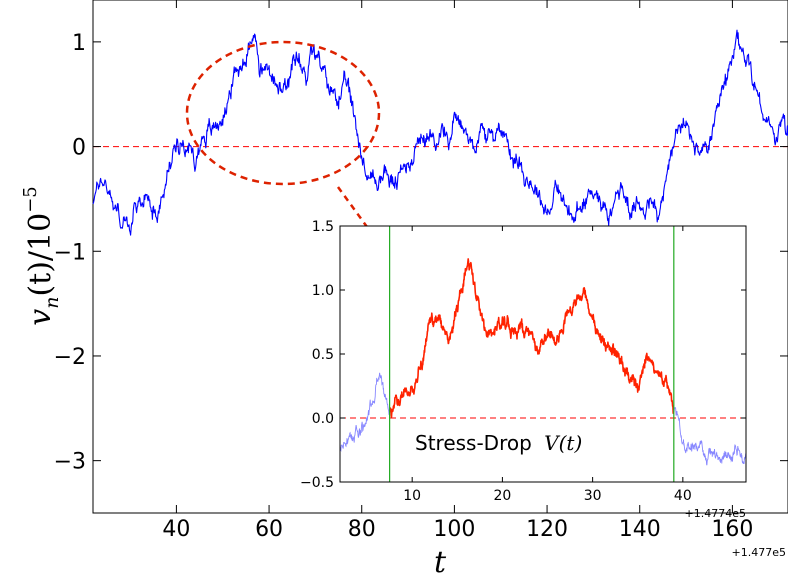 Image resolution: width=788 pixels, height=578 pixels. I want to click on zoom-ellipse, so click(283, 113).